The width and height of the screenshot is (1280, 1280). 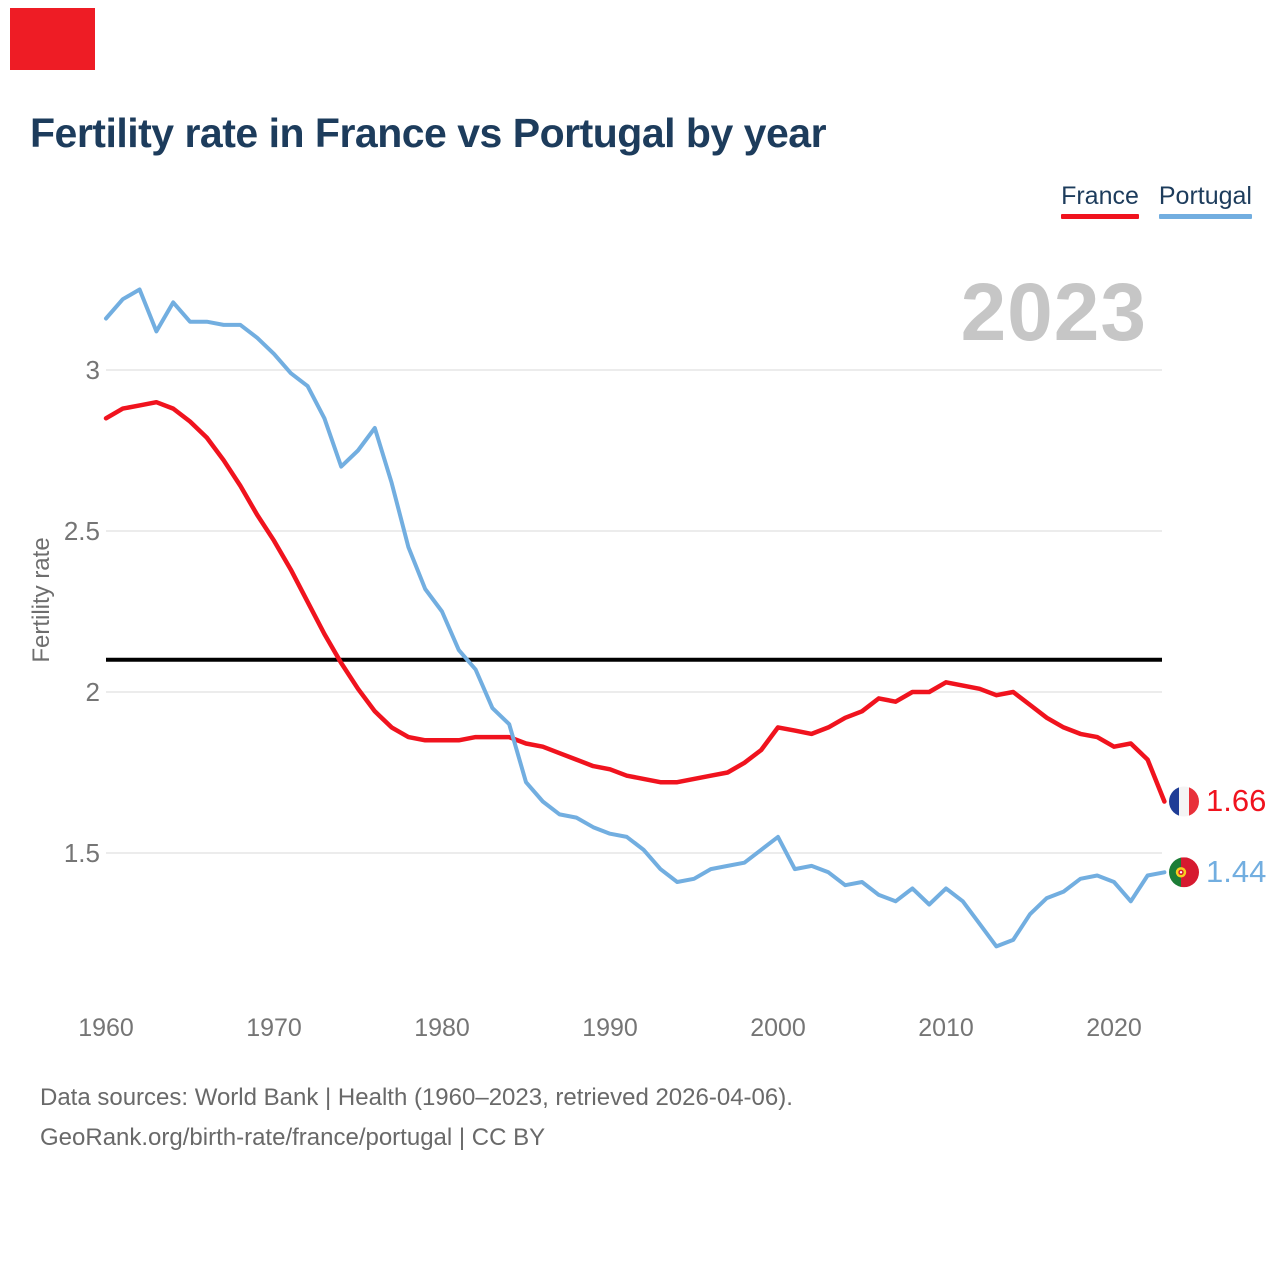 What do you see at coordinates (81, 531) in the screenshot?
I see `y-tick-label: 2.5` at bounding box center [81, 531].